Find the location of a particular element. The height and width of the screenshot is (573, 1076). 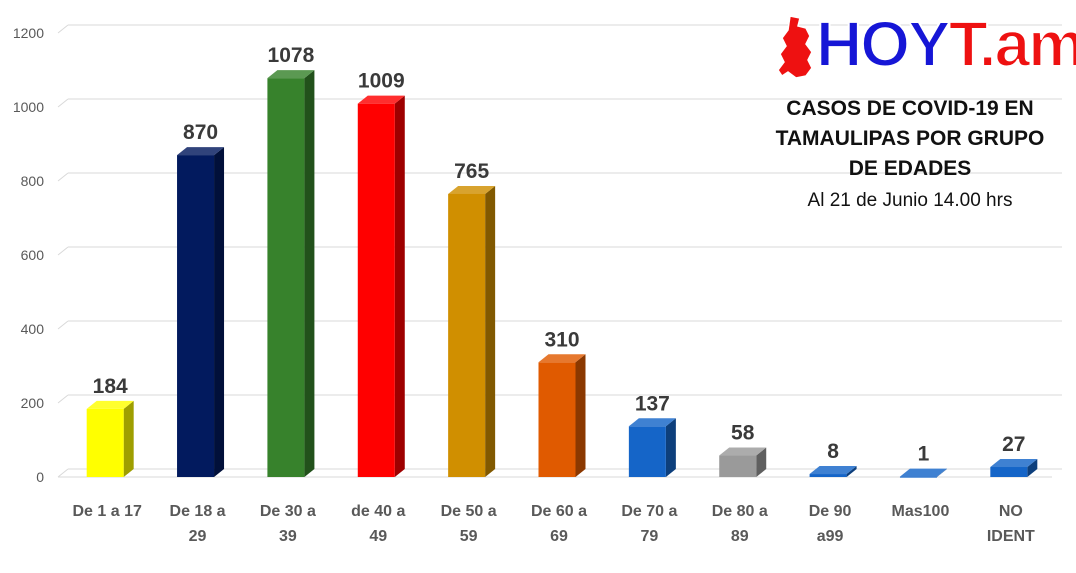

data-label: 58 is located at coordinates (743, 433).